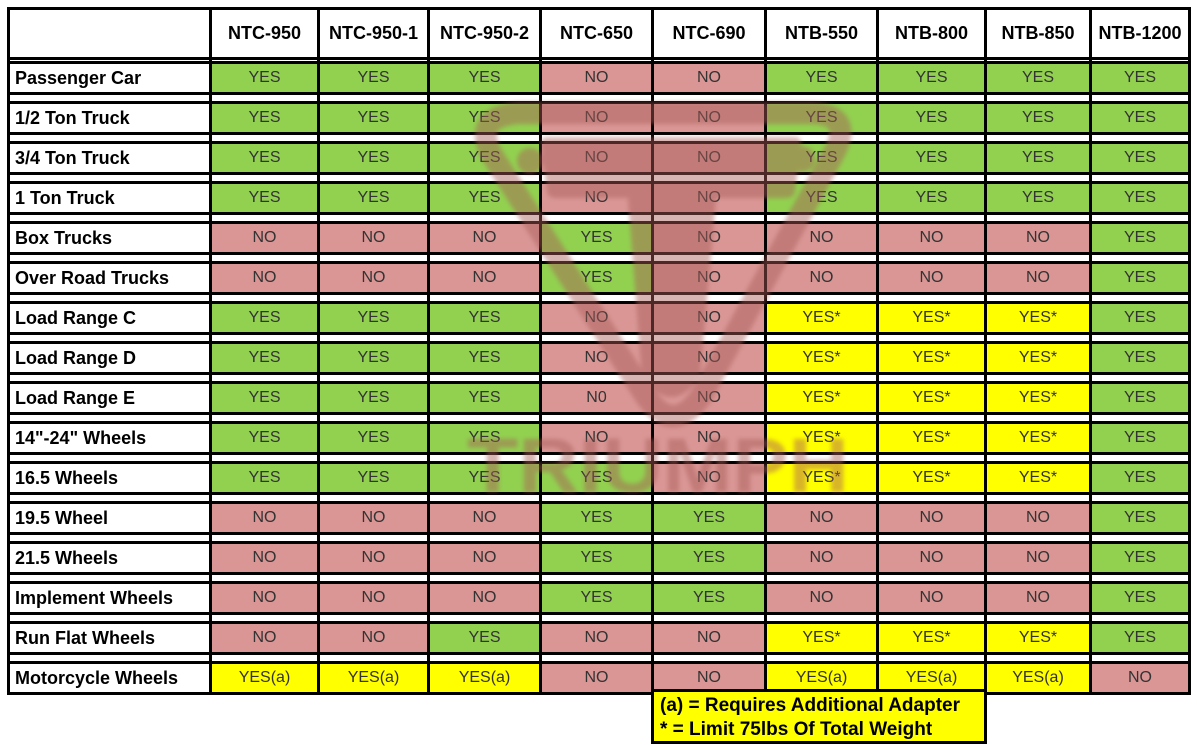  I want to click on table-row: 21.5 Wheels NO NO NO YES YES NO NO NO YES, so click(599, 558).